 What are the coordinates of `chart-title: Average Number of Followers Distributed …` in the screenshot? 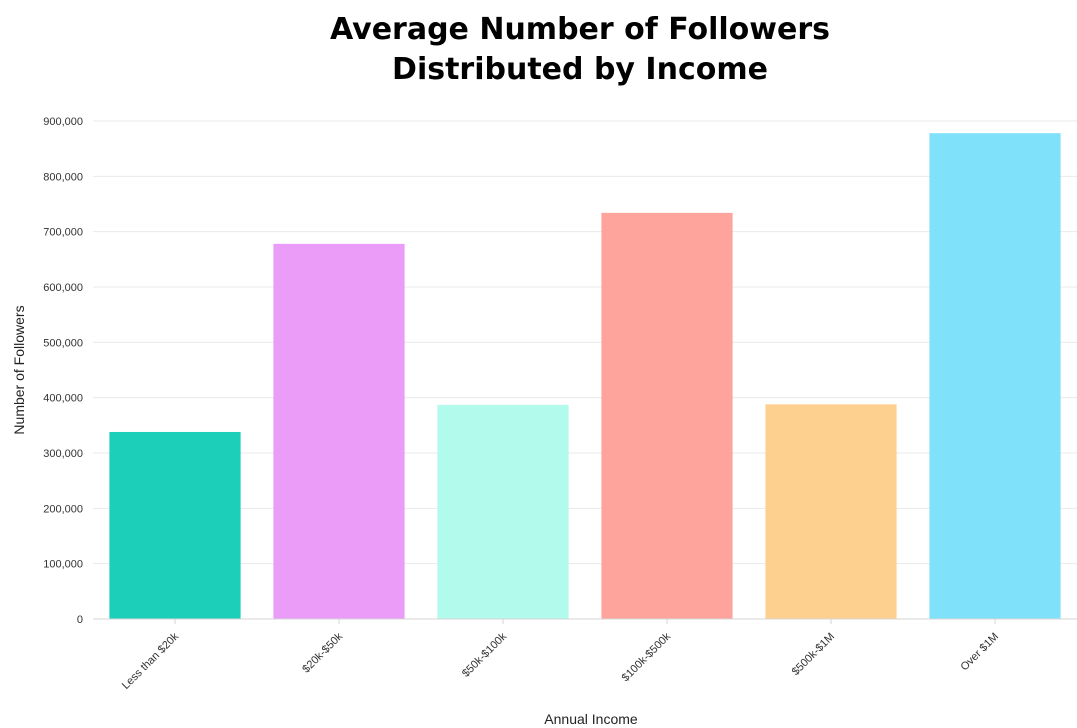 It's located at (538, 50).